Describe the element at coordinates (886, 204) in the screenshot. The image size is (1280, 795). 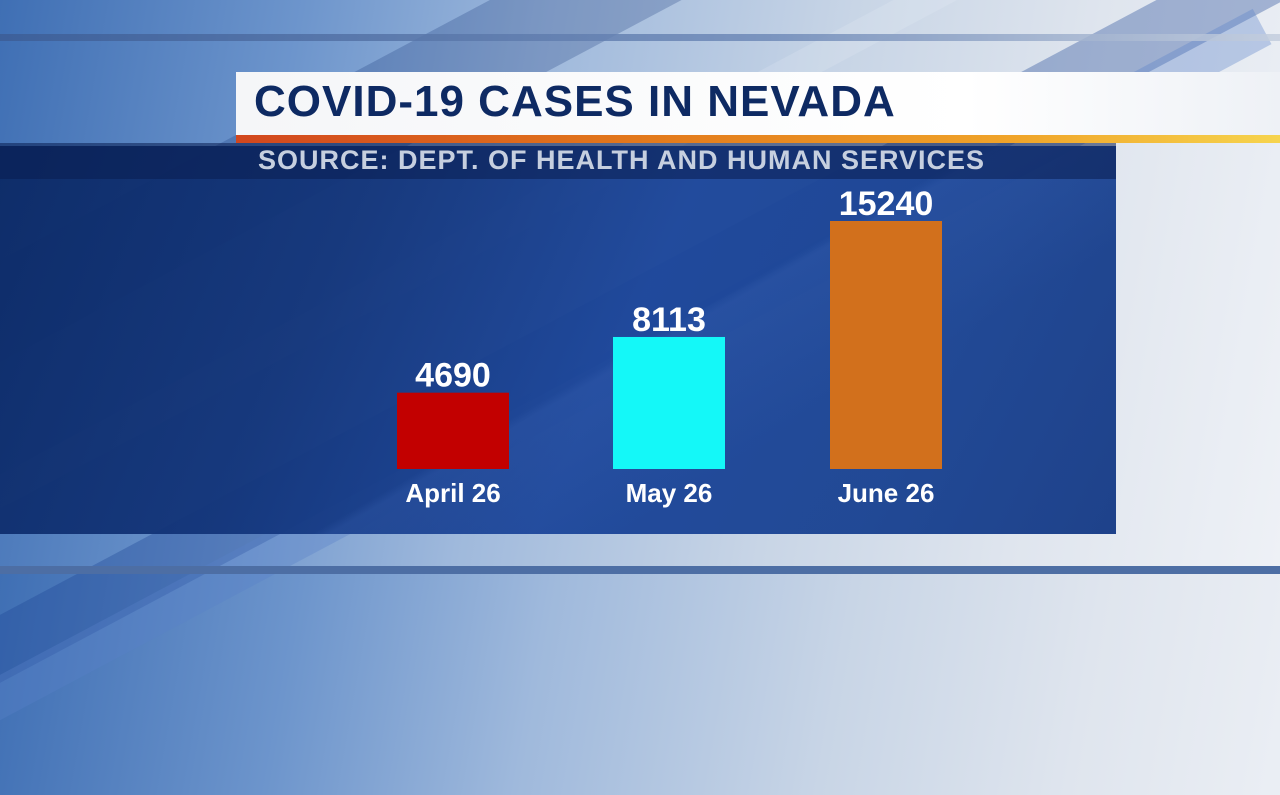
I see `bar-value-label: 15240` at that location.